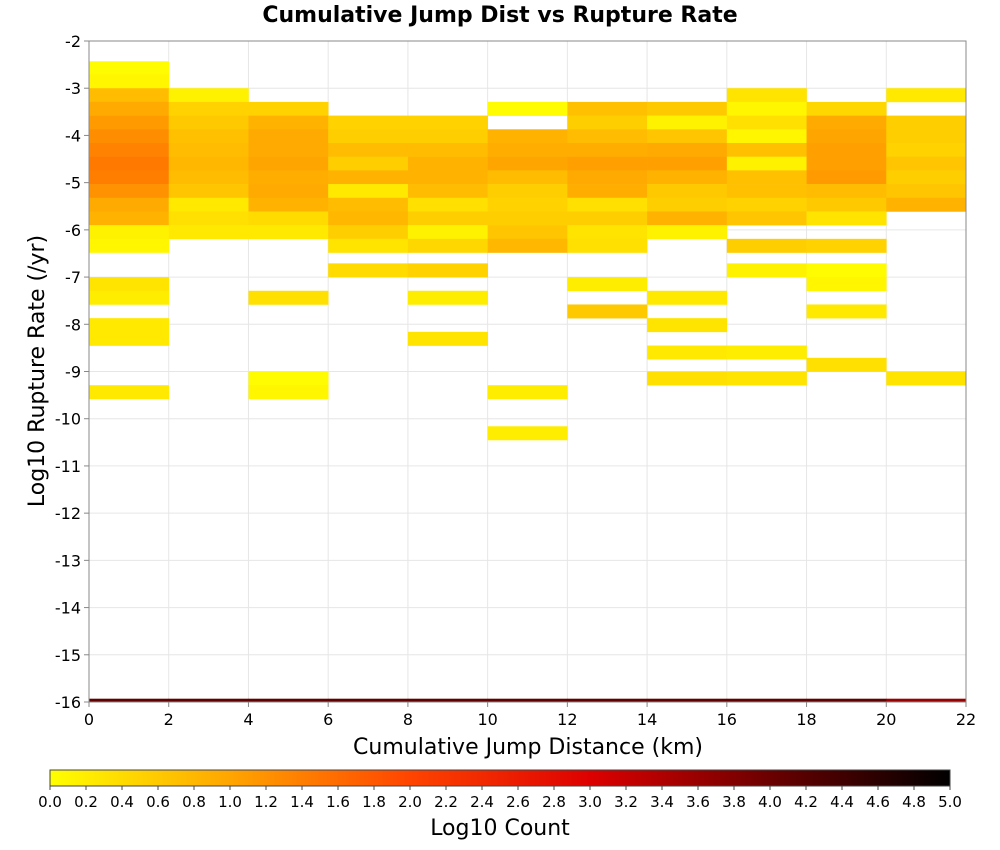  Describe the element at coordinates (73, 183) in the screenshot. I see `y-tick-label: -5` at that location.